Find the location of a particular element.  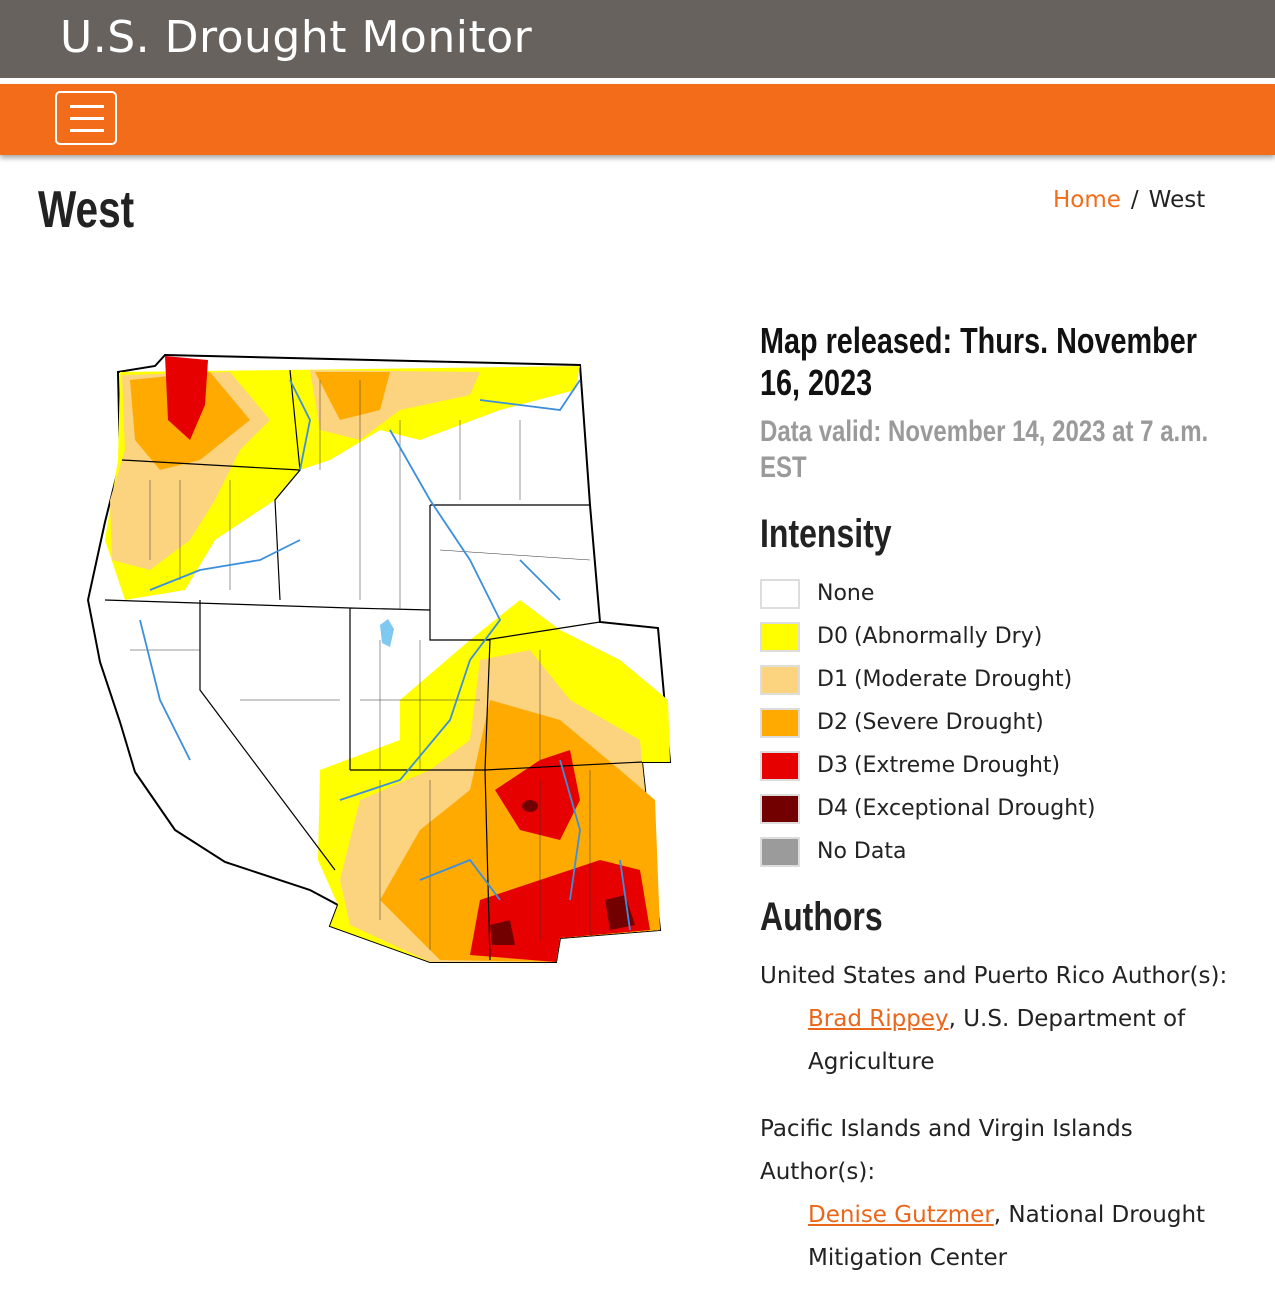

legend-label: (Exceptional Drought) is located at coordinates (974, 808).